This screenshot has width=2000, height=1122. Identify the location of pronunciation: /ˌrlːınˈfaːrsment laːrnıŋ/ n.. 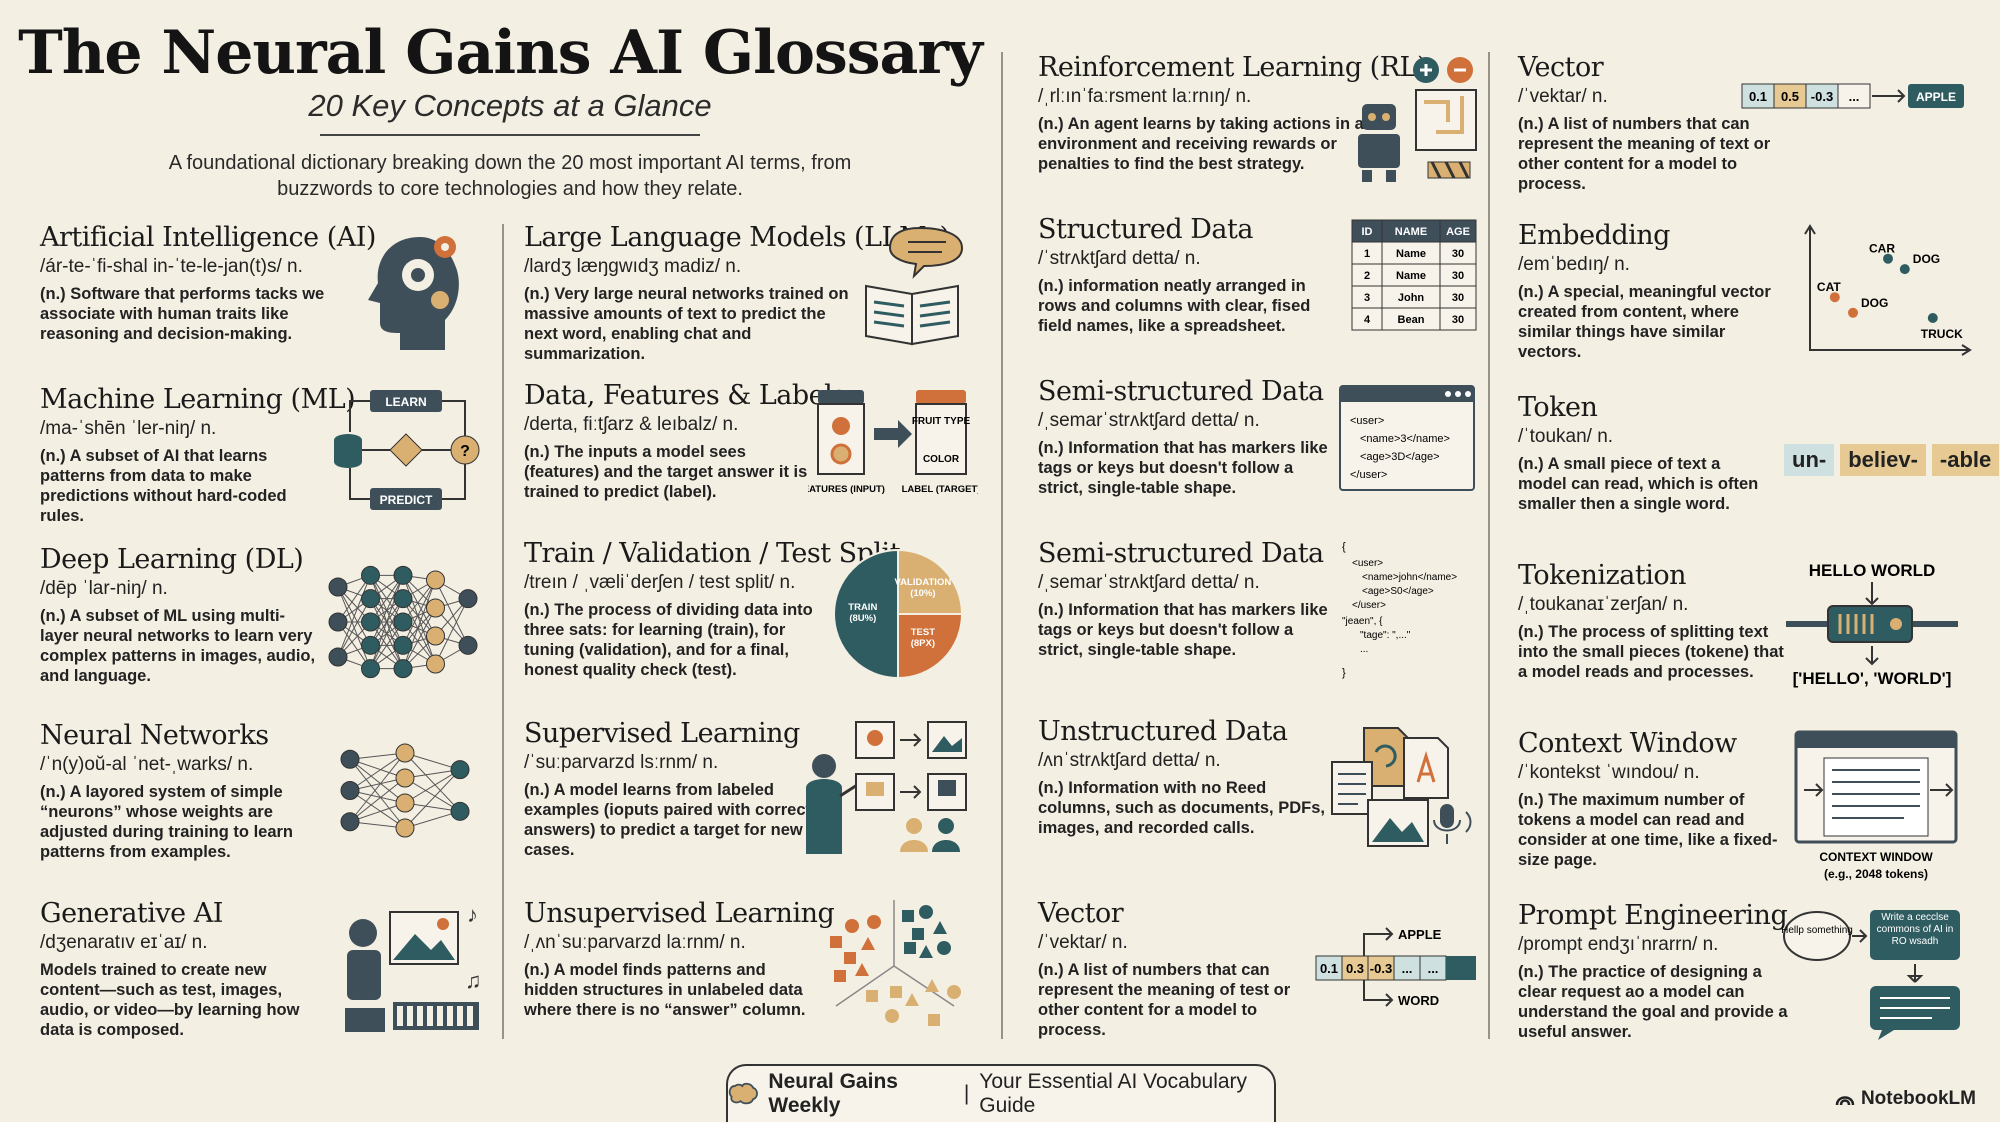
(1145, 96).